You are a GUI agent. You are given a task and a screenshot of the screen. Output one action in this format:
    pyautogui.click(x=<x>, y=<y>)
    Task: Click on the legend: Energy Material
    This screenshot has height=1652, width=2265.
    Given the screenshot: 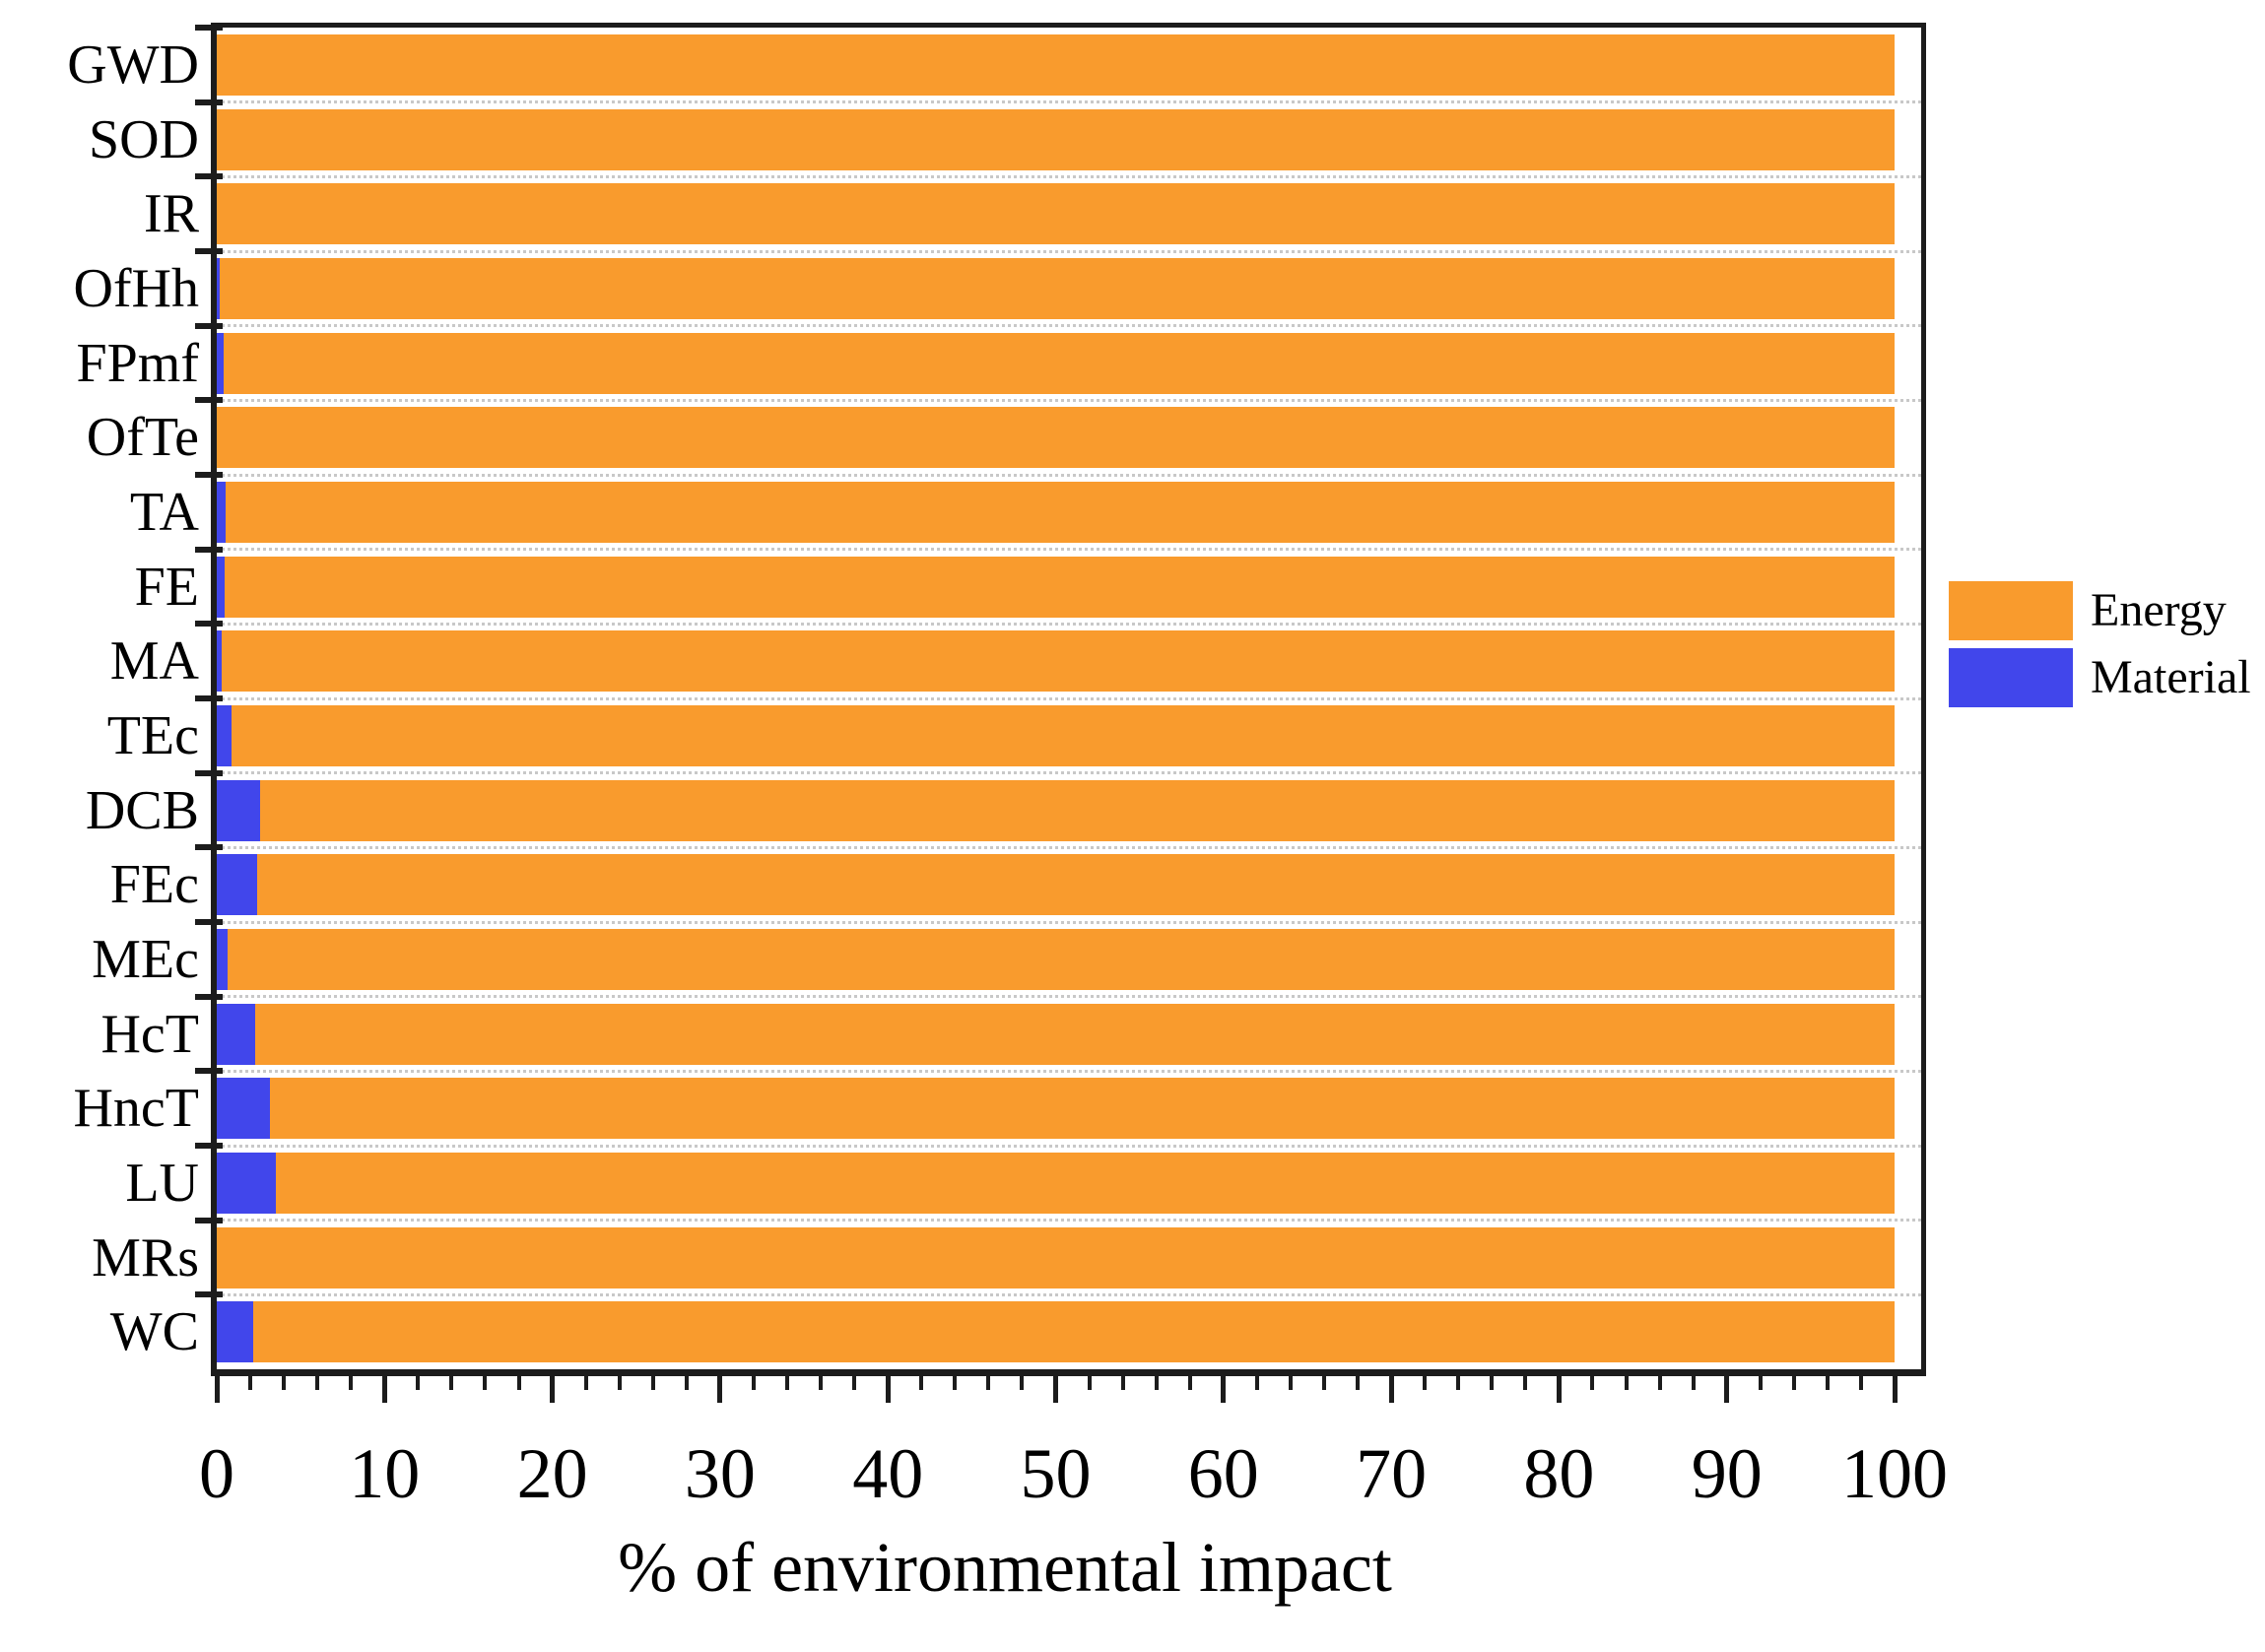 What is the action you would take?
    pyautogui.click(x=2100, y=644)
    